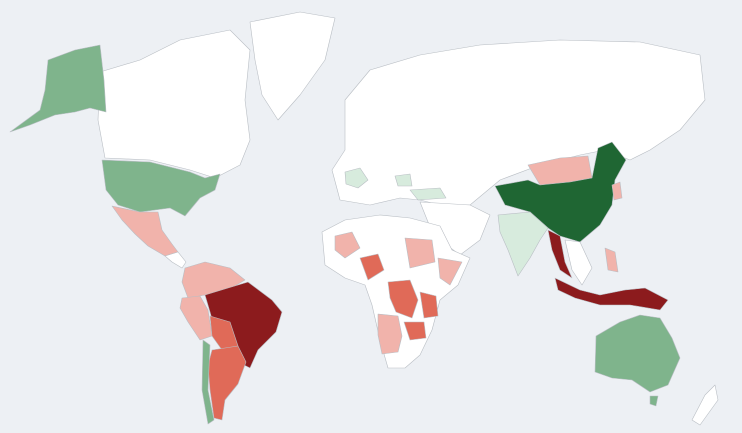 The width and height of the screenshot is (742, 433). I want to click on turkey, so click(428, 194).